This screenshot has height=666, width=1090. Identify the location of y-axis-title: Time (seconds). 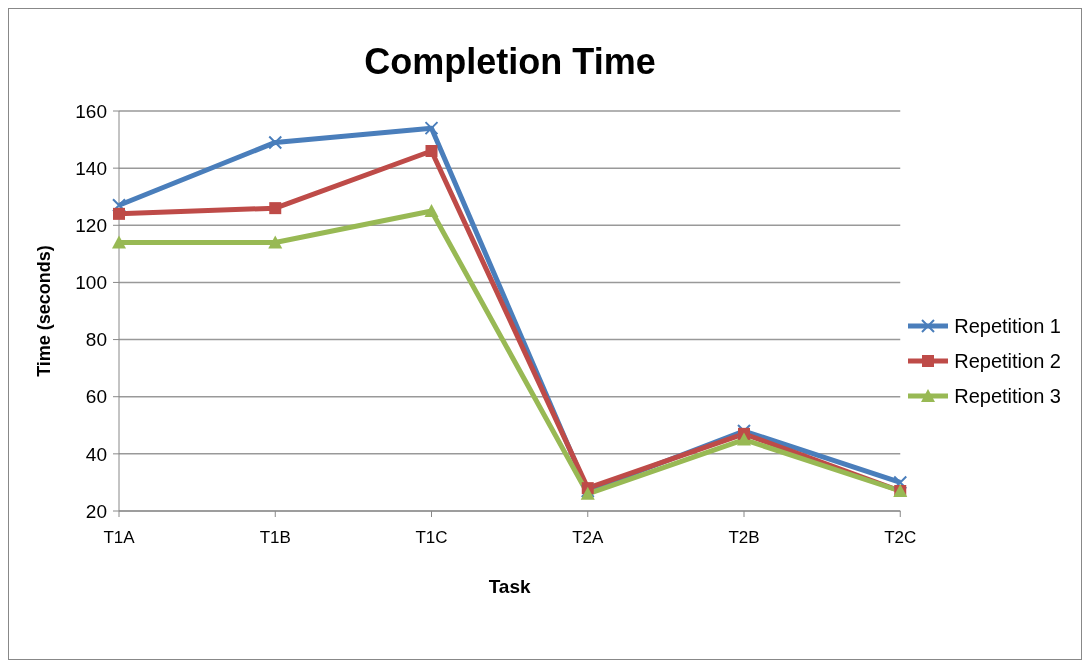
(44, 311).